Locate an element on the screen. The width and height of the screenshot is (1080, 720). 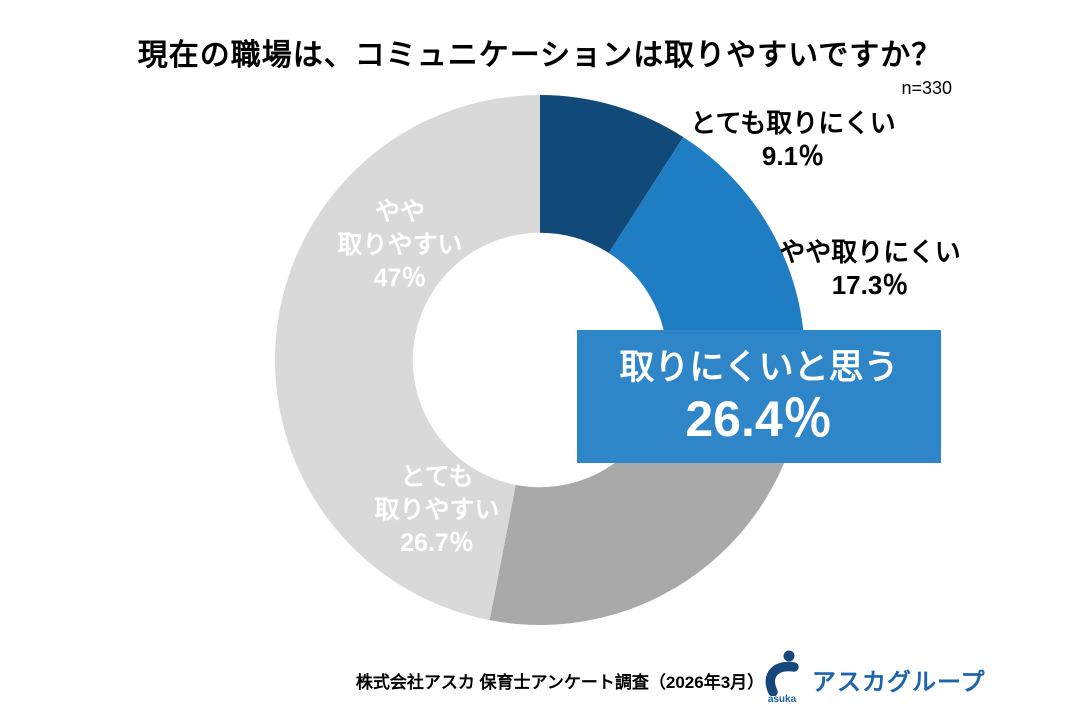
segment-label-somewhat-easy-pct: 47％ is located at coordinates (400, 278).